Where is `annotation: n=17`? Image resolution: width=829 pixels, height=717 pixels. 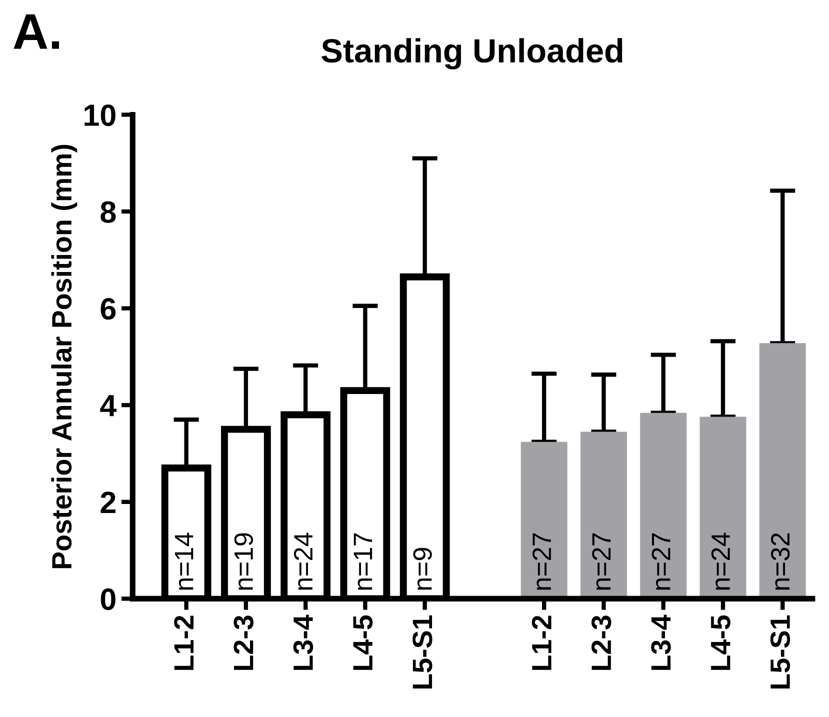
annotation: n=17 is located at coordinates (363, 561).